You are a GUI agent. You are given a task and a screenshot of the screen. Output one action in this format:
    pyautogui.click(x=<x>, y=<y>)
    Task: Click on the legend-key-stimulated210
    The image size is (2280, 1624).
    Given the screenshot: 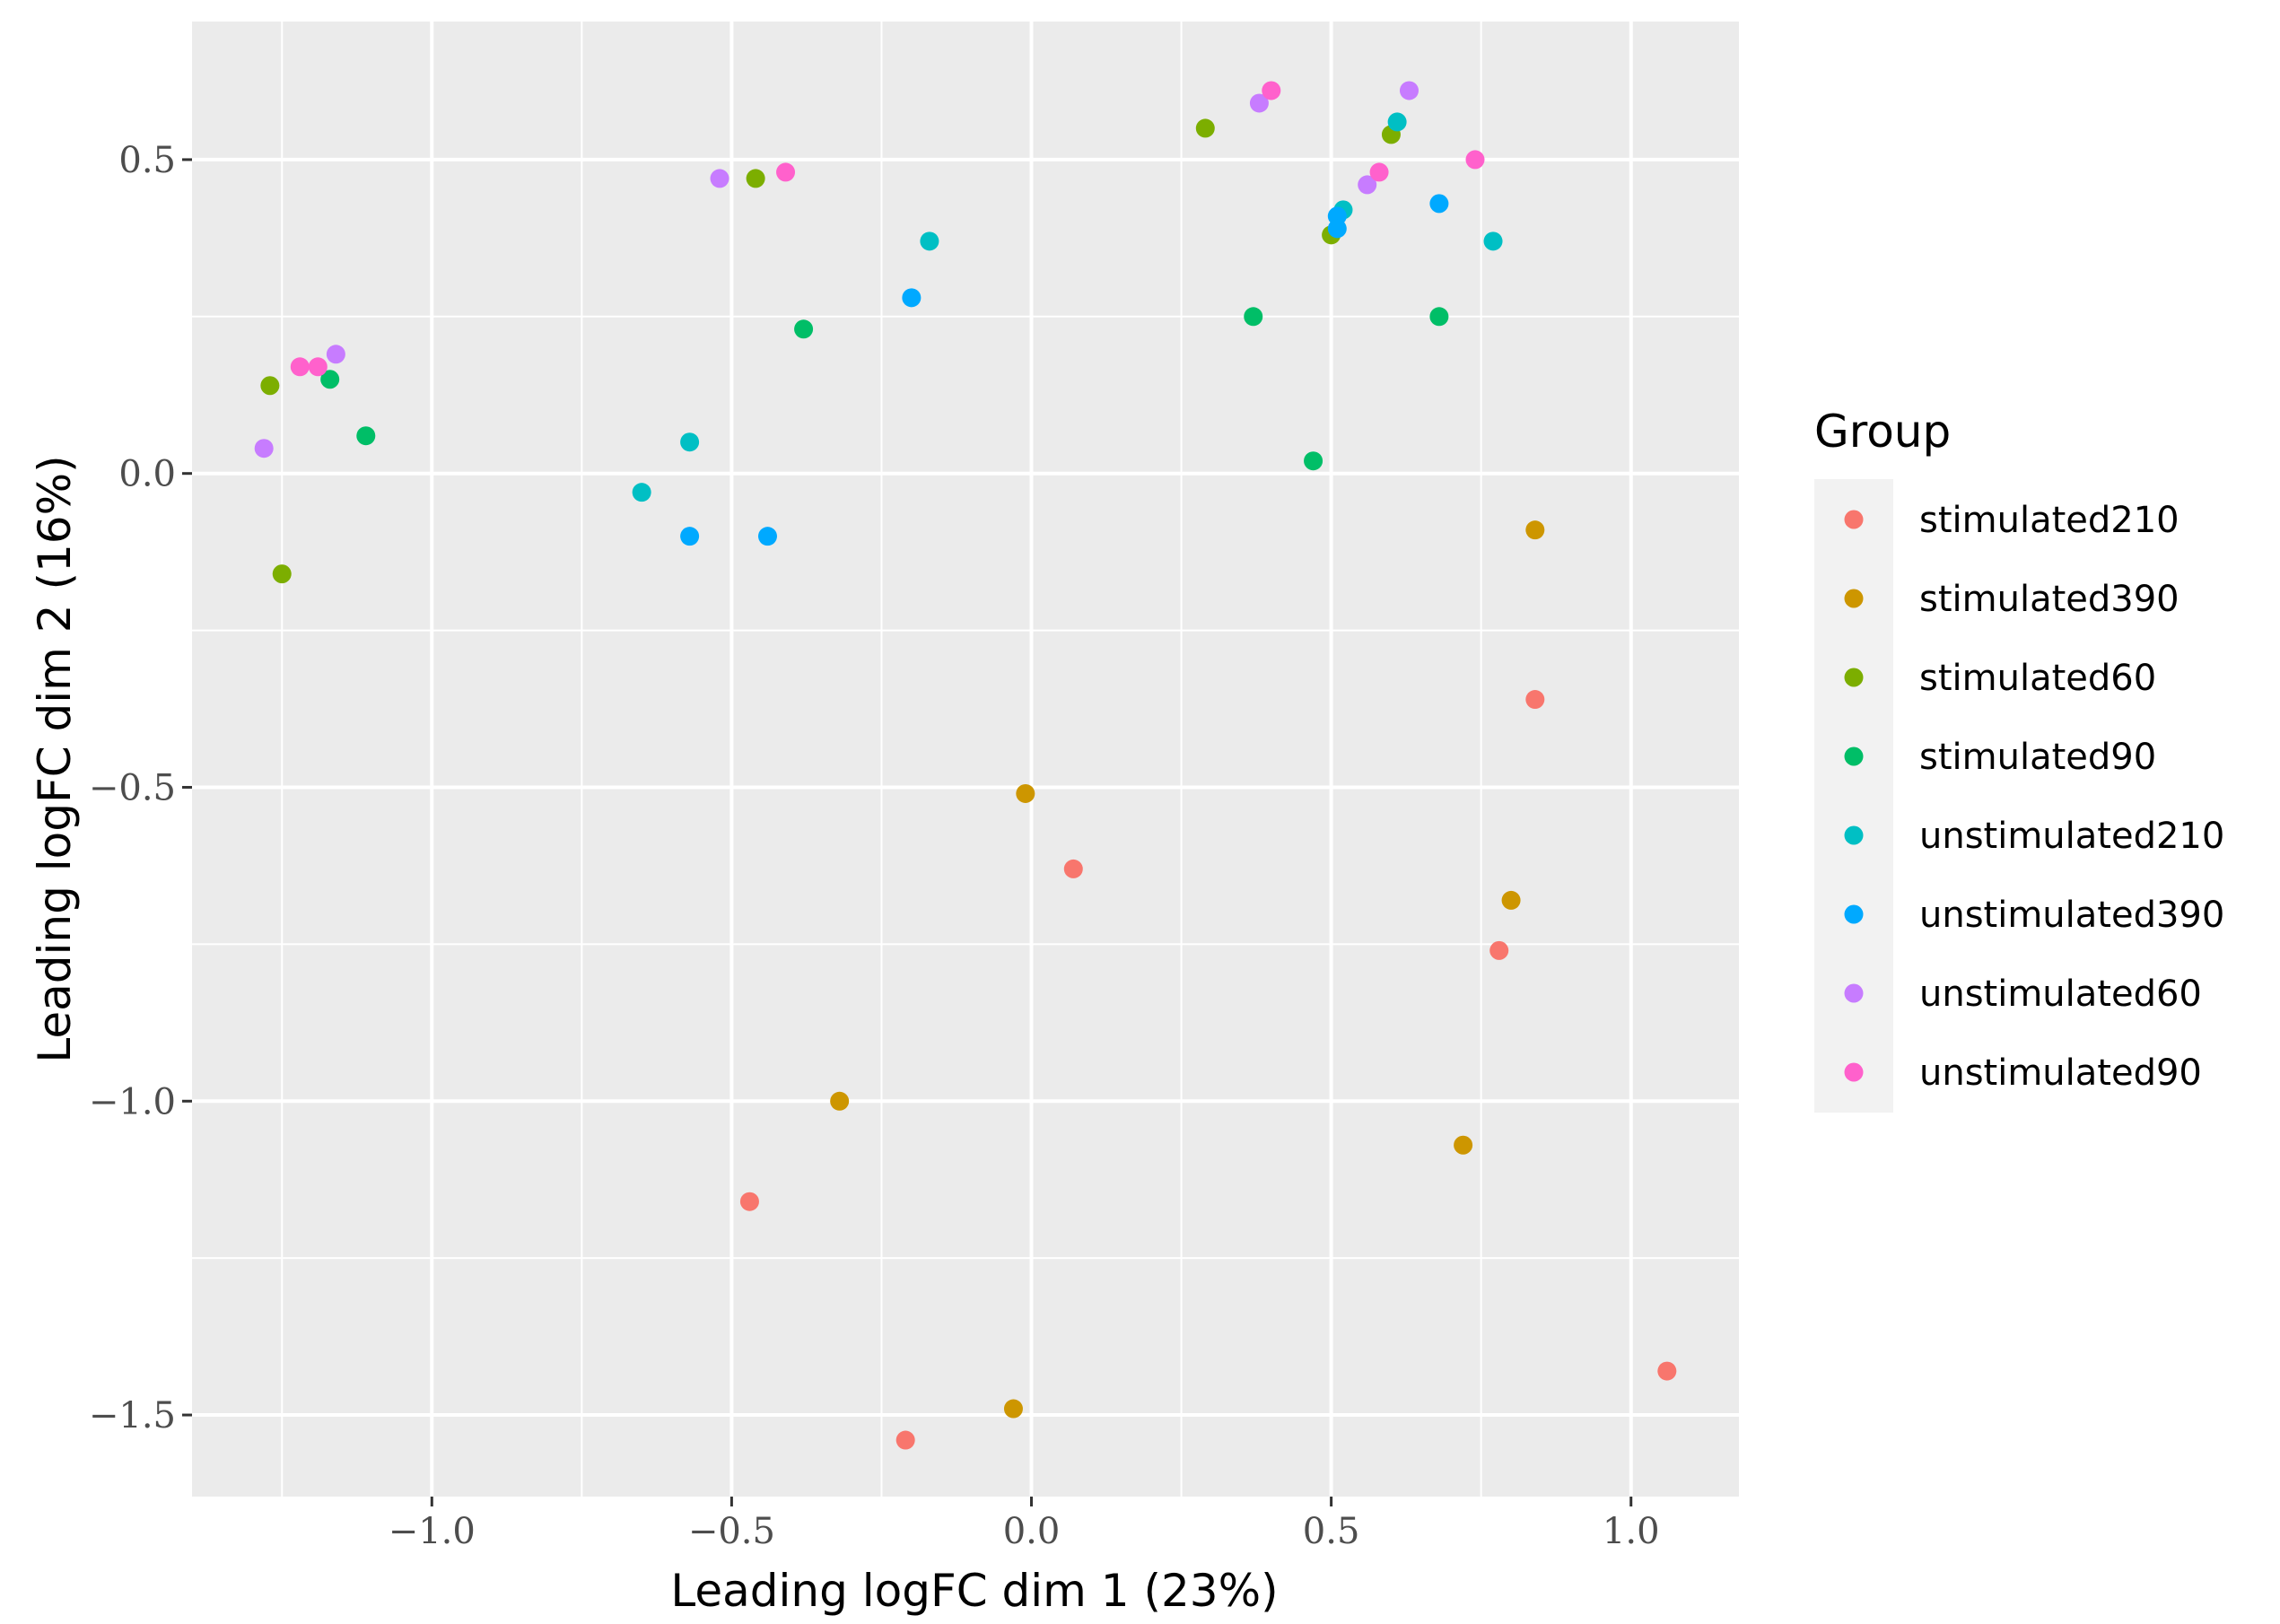 What is the action you would take?
    pyautogui.click(x=1854, y=519)
    